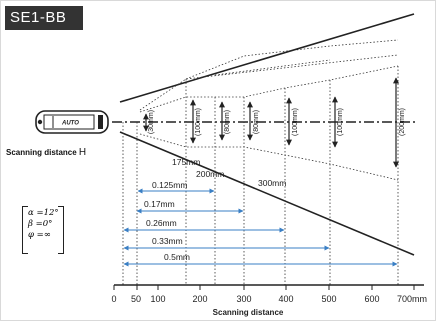  What do you see at coordinates (256, 122) in the screenshot?
I see `beam-width-80-b: (80mm)` at bounding box center [256, 122].